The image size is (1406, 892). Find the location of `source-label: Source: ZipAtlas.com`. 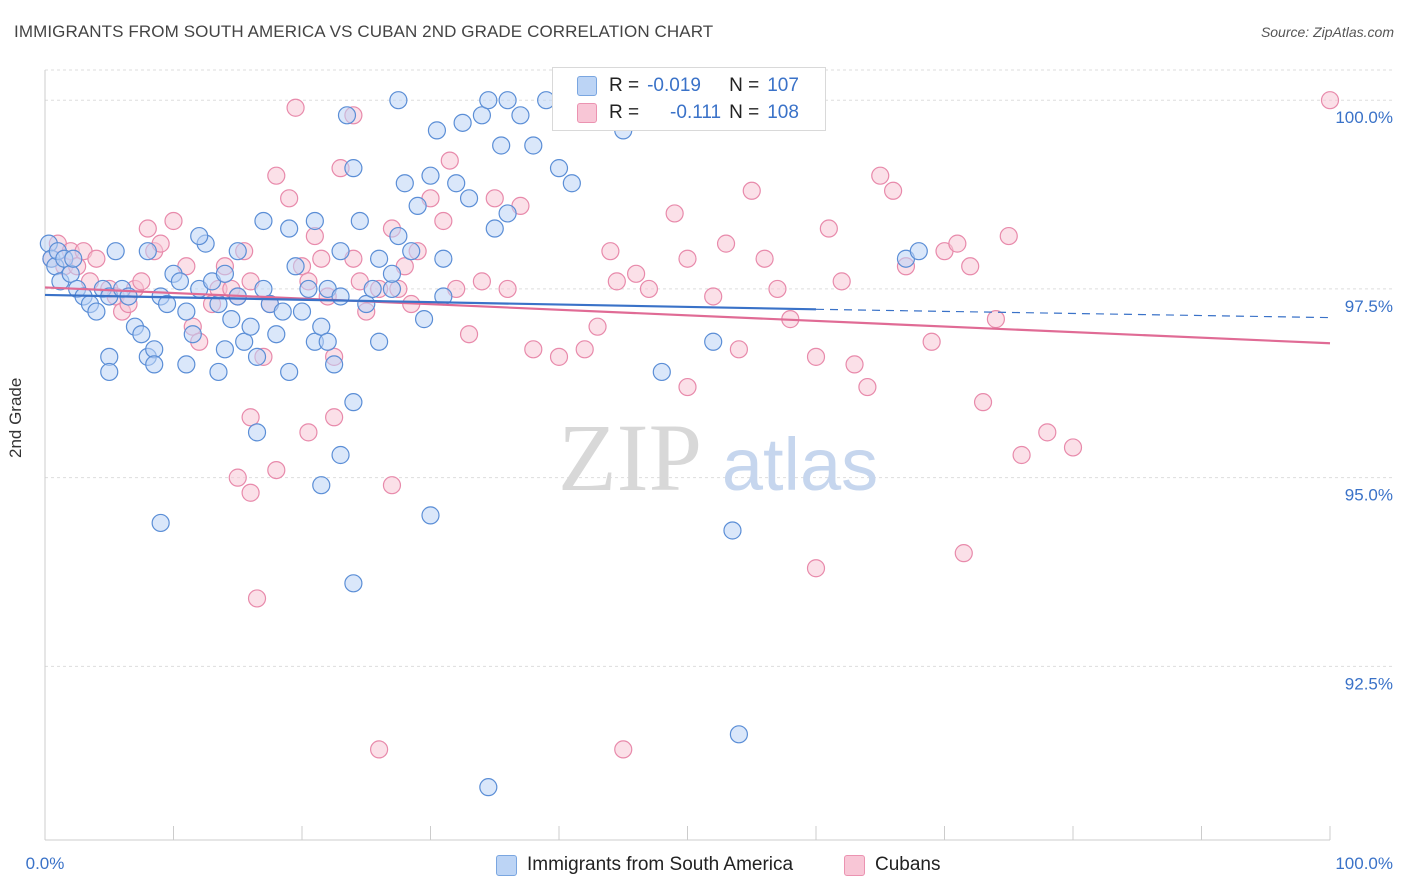

source-label: Source: ZipAtlas.com is located at coordinates (1327, 32).